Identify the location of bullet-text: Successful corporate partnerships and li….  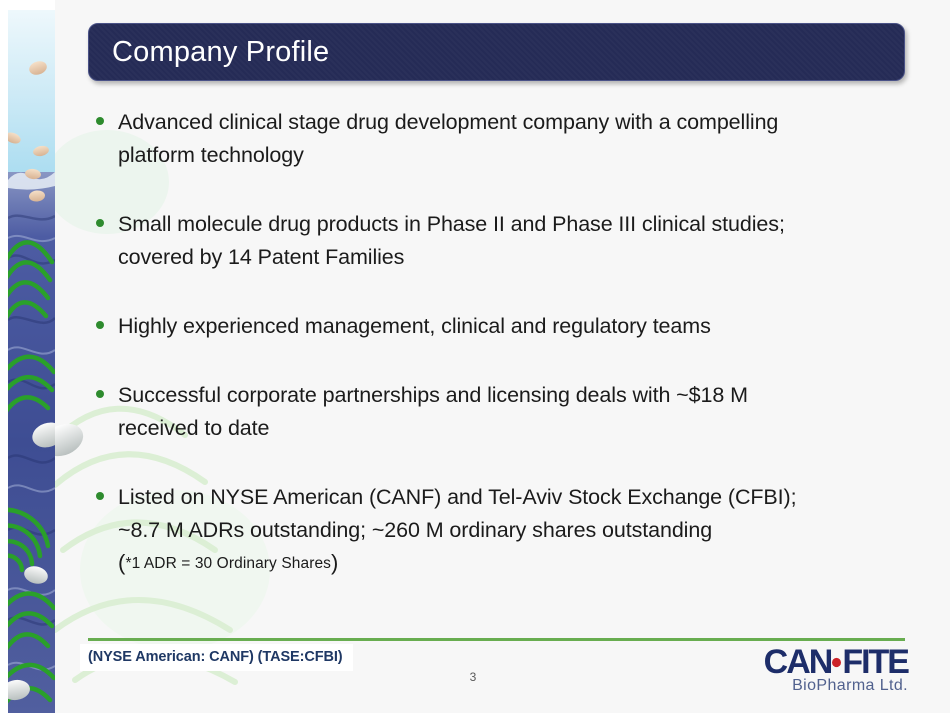
(433, 412).